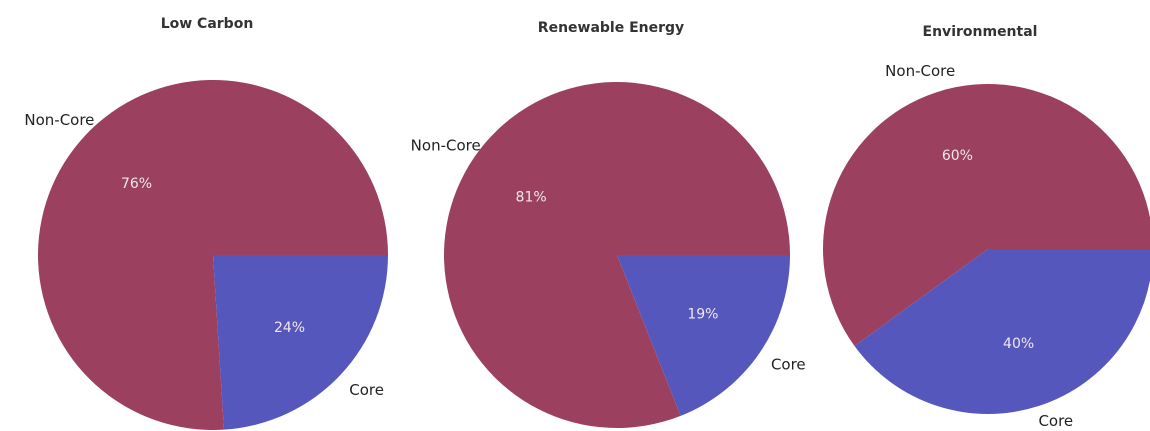 This screenshot has width=1150, height=431. Describe the element at coordinates (289, 328) in the screenshot. I see `slice-percent-core: 24%` at that location.